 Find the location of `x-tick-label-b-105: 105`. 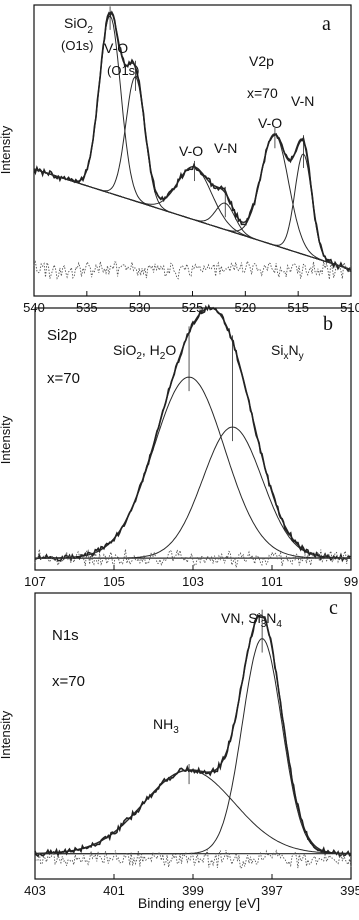

x-tick-label-b-105: 105 is located at coordinates (114, 581).